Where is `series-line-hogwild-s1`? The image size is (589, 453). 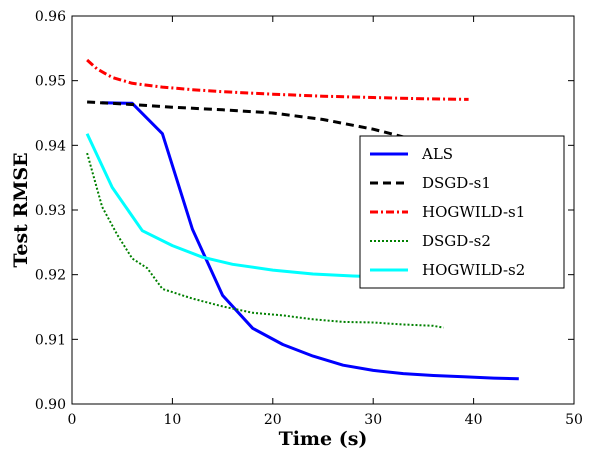
series-line-hogwild-s1 is located at coordinates (277, 79).